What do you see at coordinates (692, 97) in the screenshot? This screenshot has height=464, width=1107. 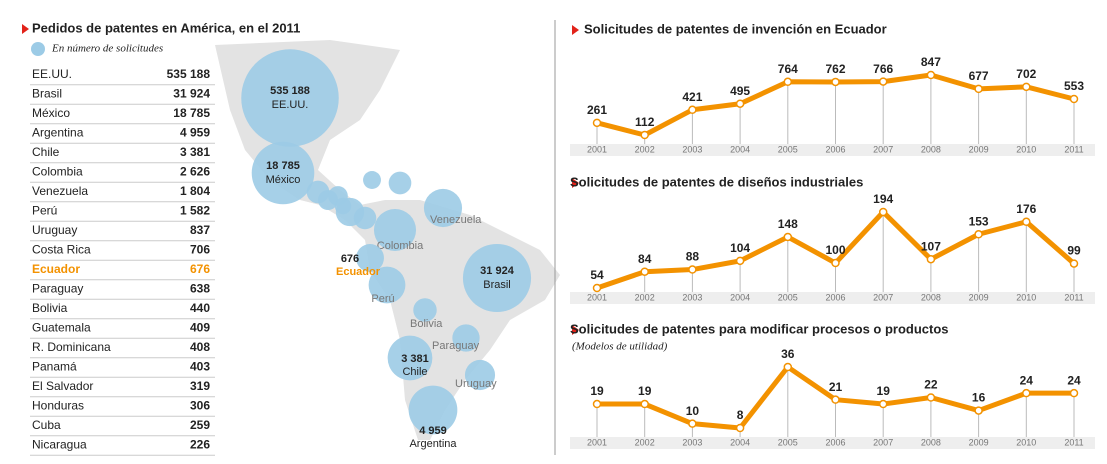 I see `data-label: 421` at bounding box center [692, 97].